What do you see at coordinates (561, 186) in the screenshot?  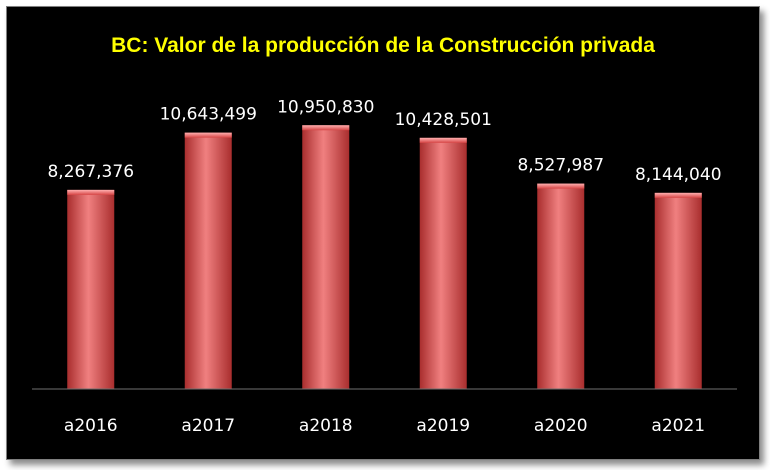 I see `bar-cap-a2020` at bounding box center [561, 186].